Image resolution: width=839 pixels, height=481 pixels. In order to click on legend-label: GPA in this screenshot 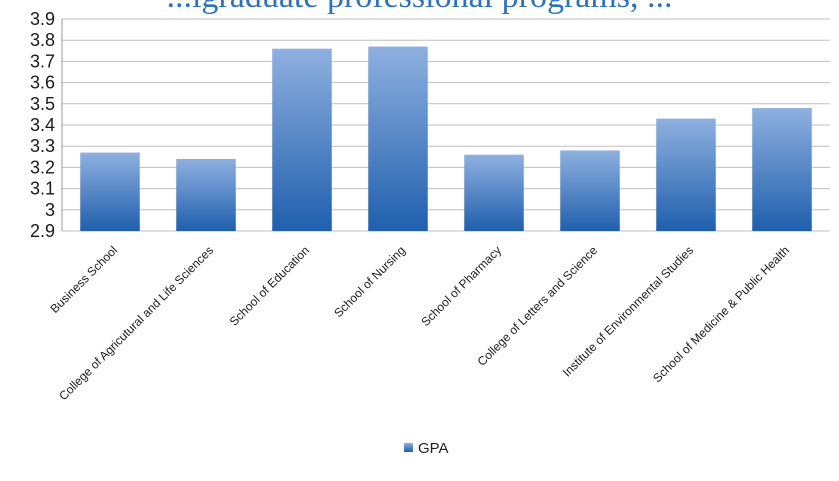, I will do `click(433, 448)`.